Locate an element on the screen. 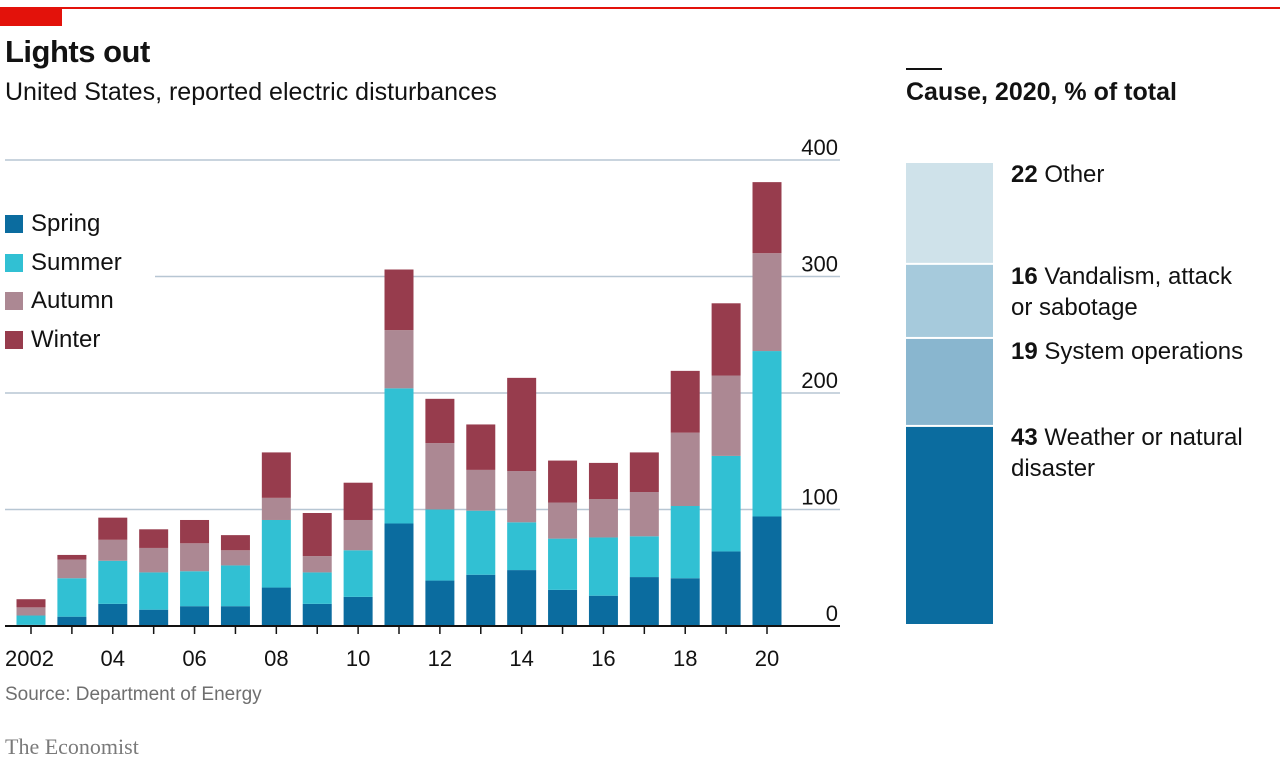 This screenshot has height=768, width=1280. bar-segment-winter-2005 is located at coordinates (154, 538).